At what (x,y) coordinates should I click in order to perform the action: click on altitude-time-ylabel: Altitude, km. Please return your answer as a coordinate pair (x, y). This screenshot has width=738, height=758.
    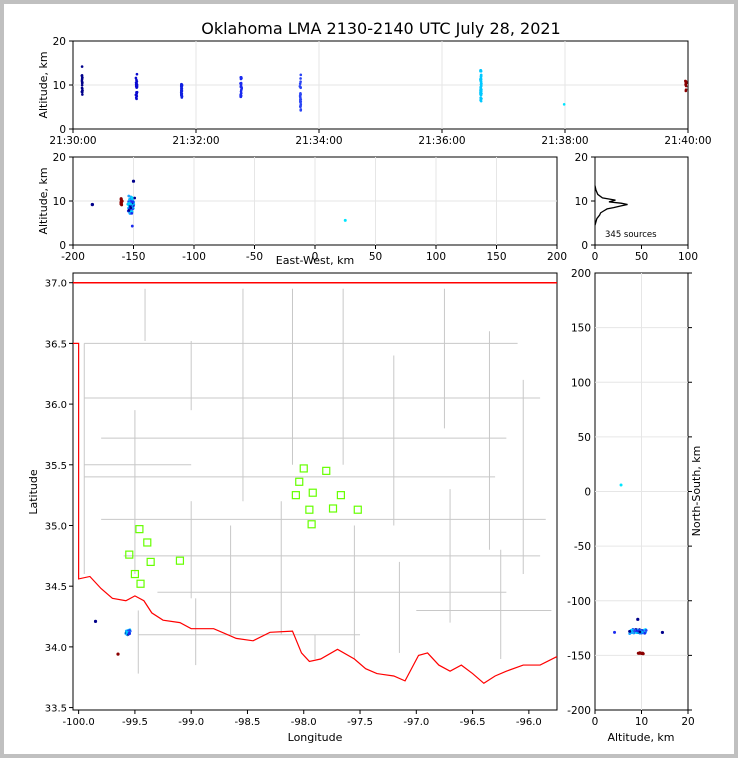
    Looking at the image, I should click on (43, 84).